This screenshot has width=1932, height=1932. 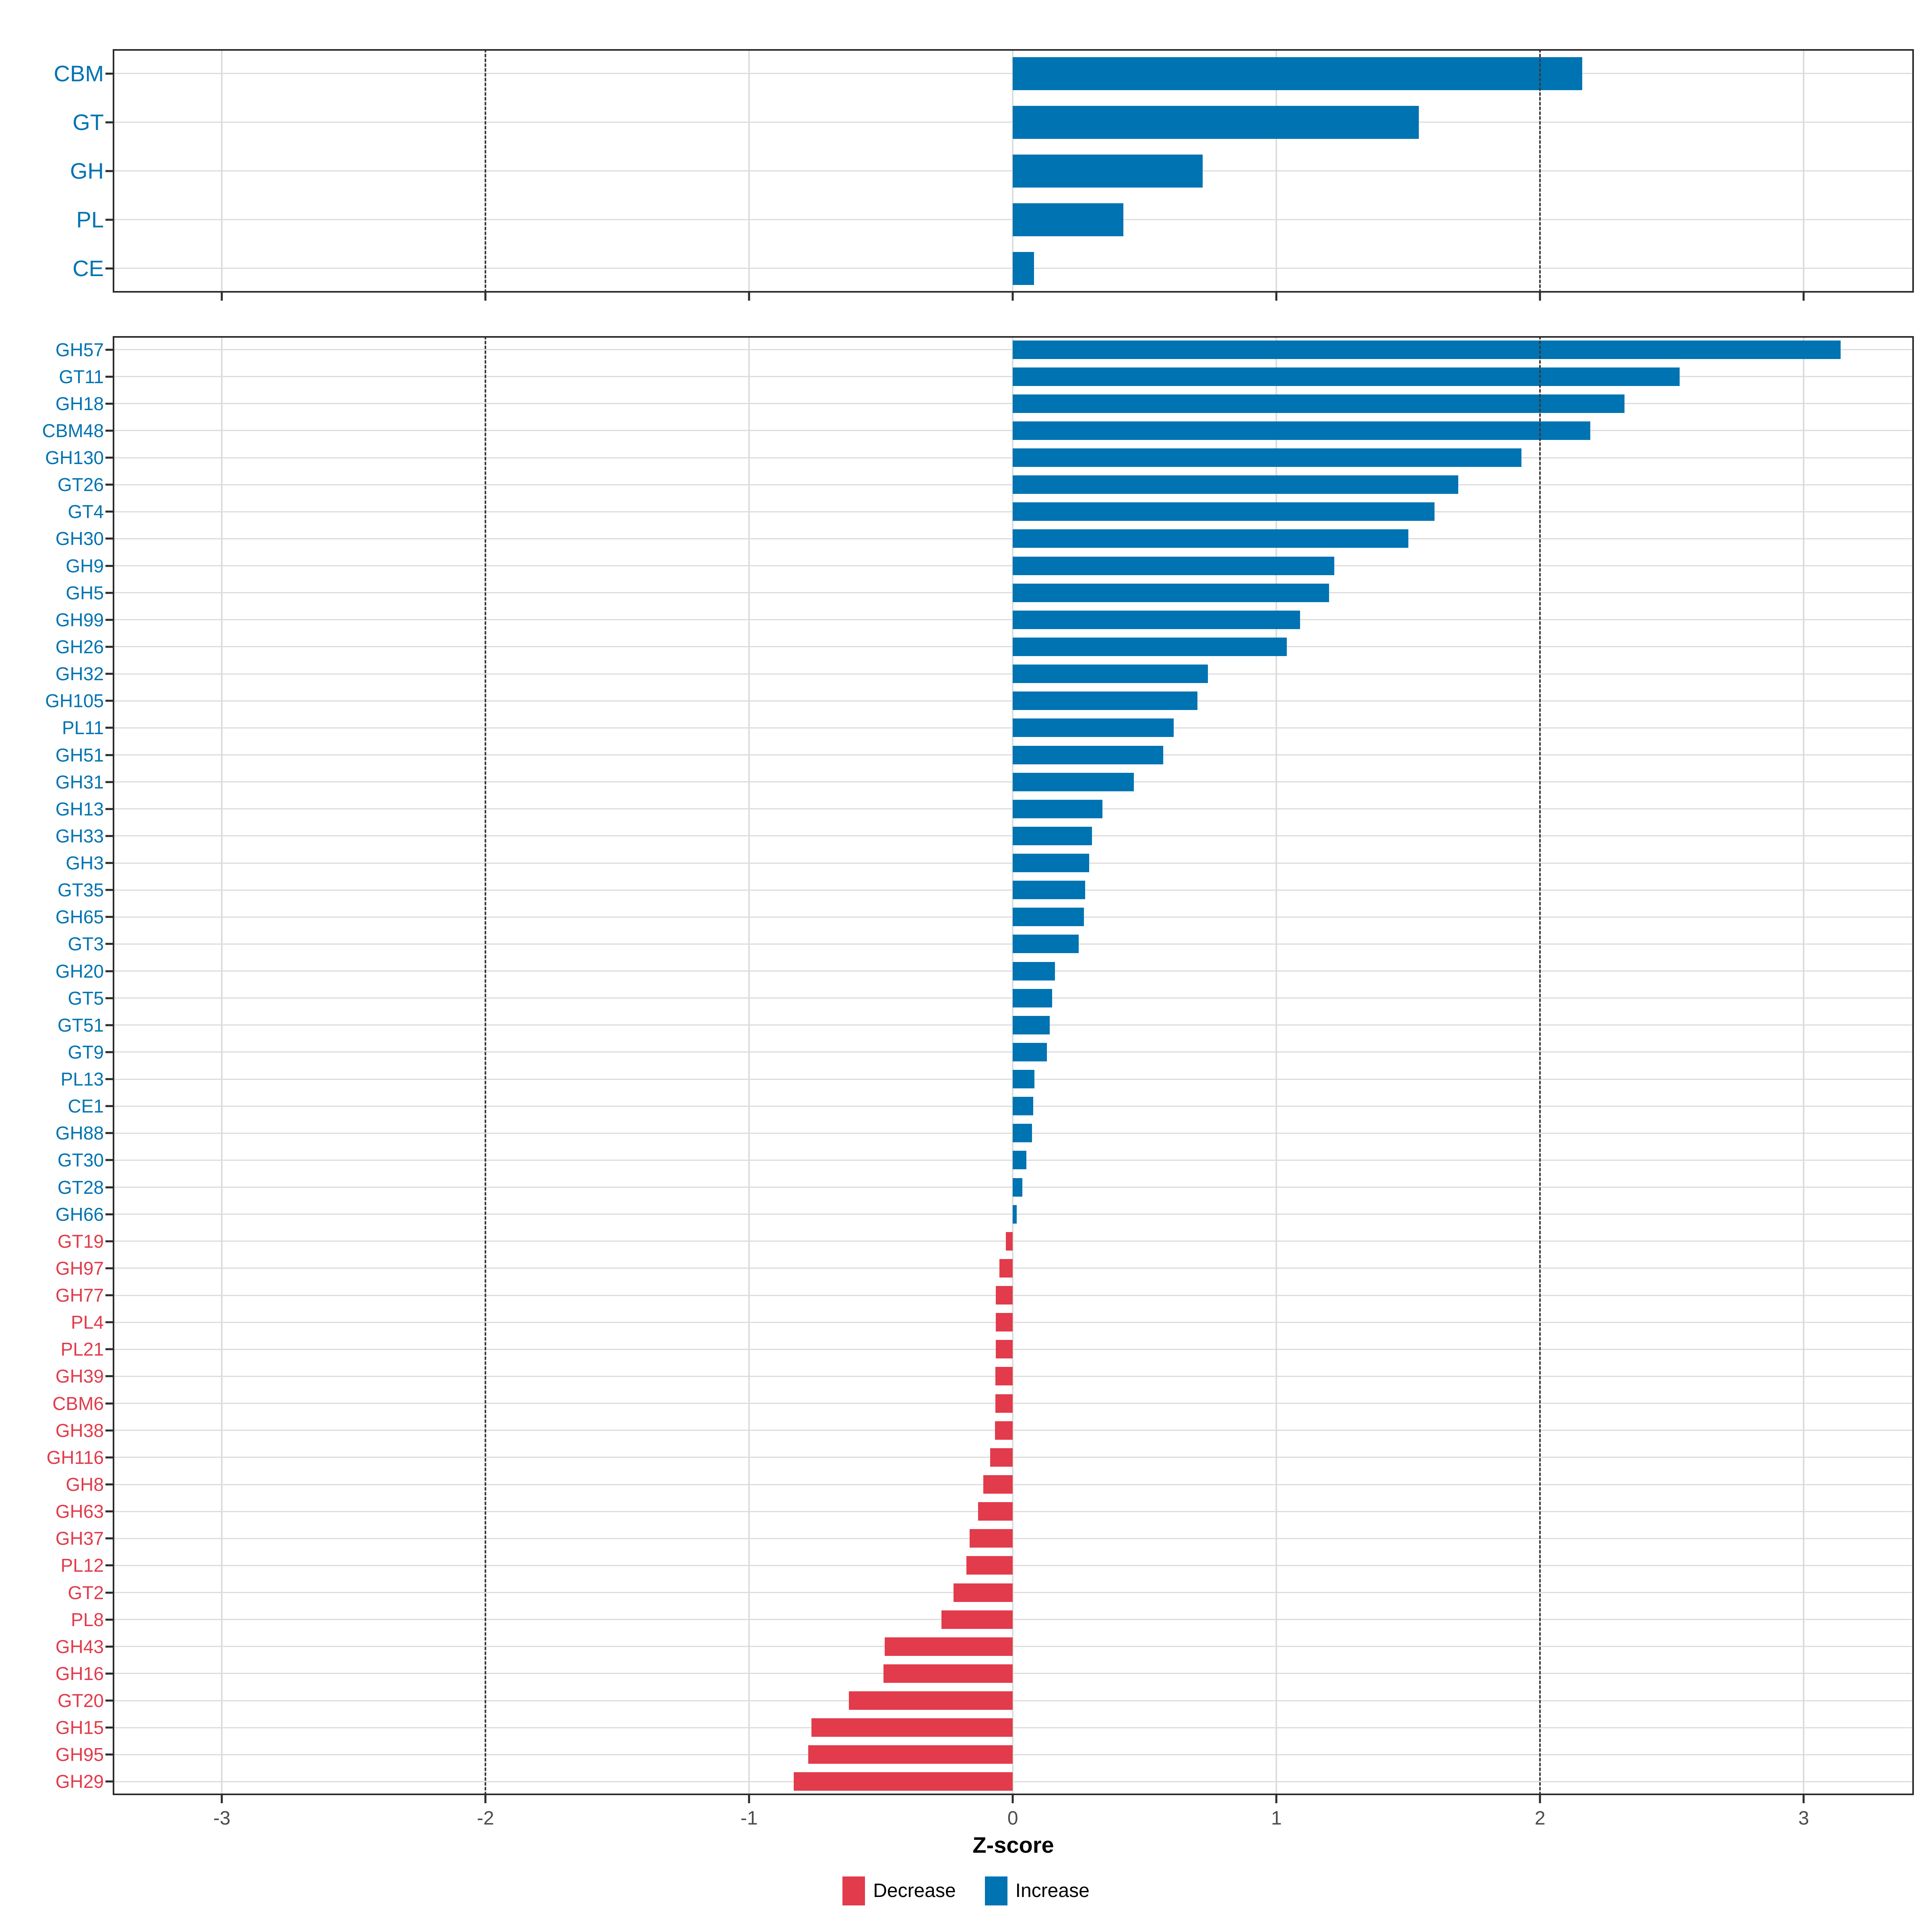 What do you see at coordinates (1150, 646) in the screenshot?
I see `bar-gh26` at bounding box center [1150, 646].